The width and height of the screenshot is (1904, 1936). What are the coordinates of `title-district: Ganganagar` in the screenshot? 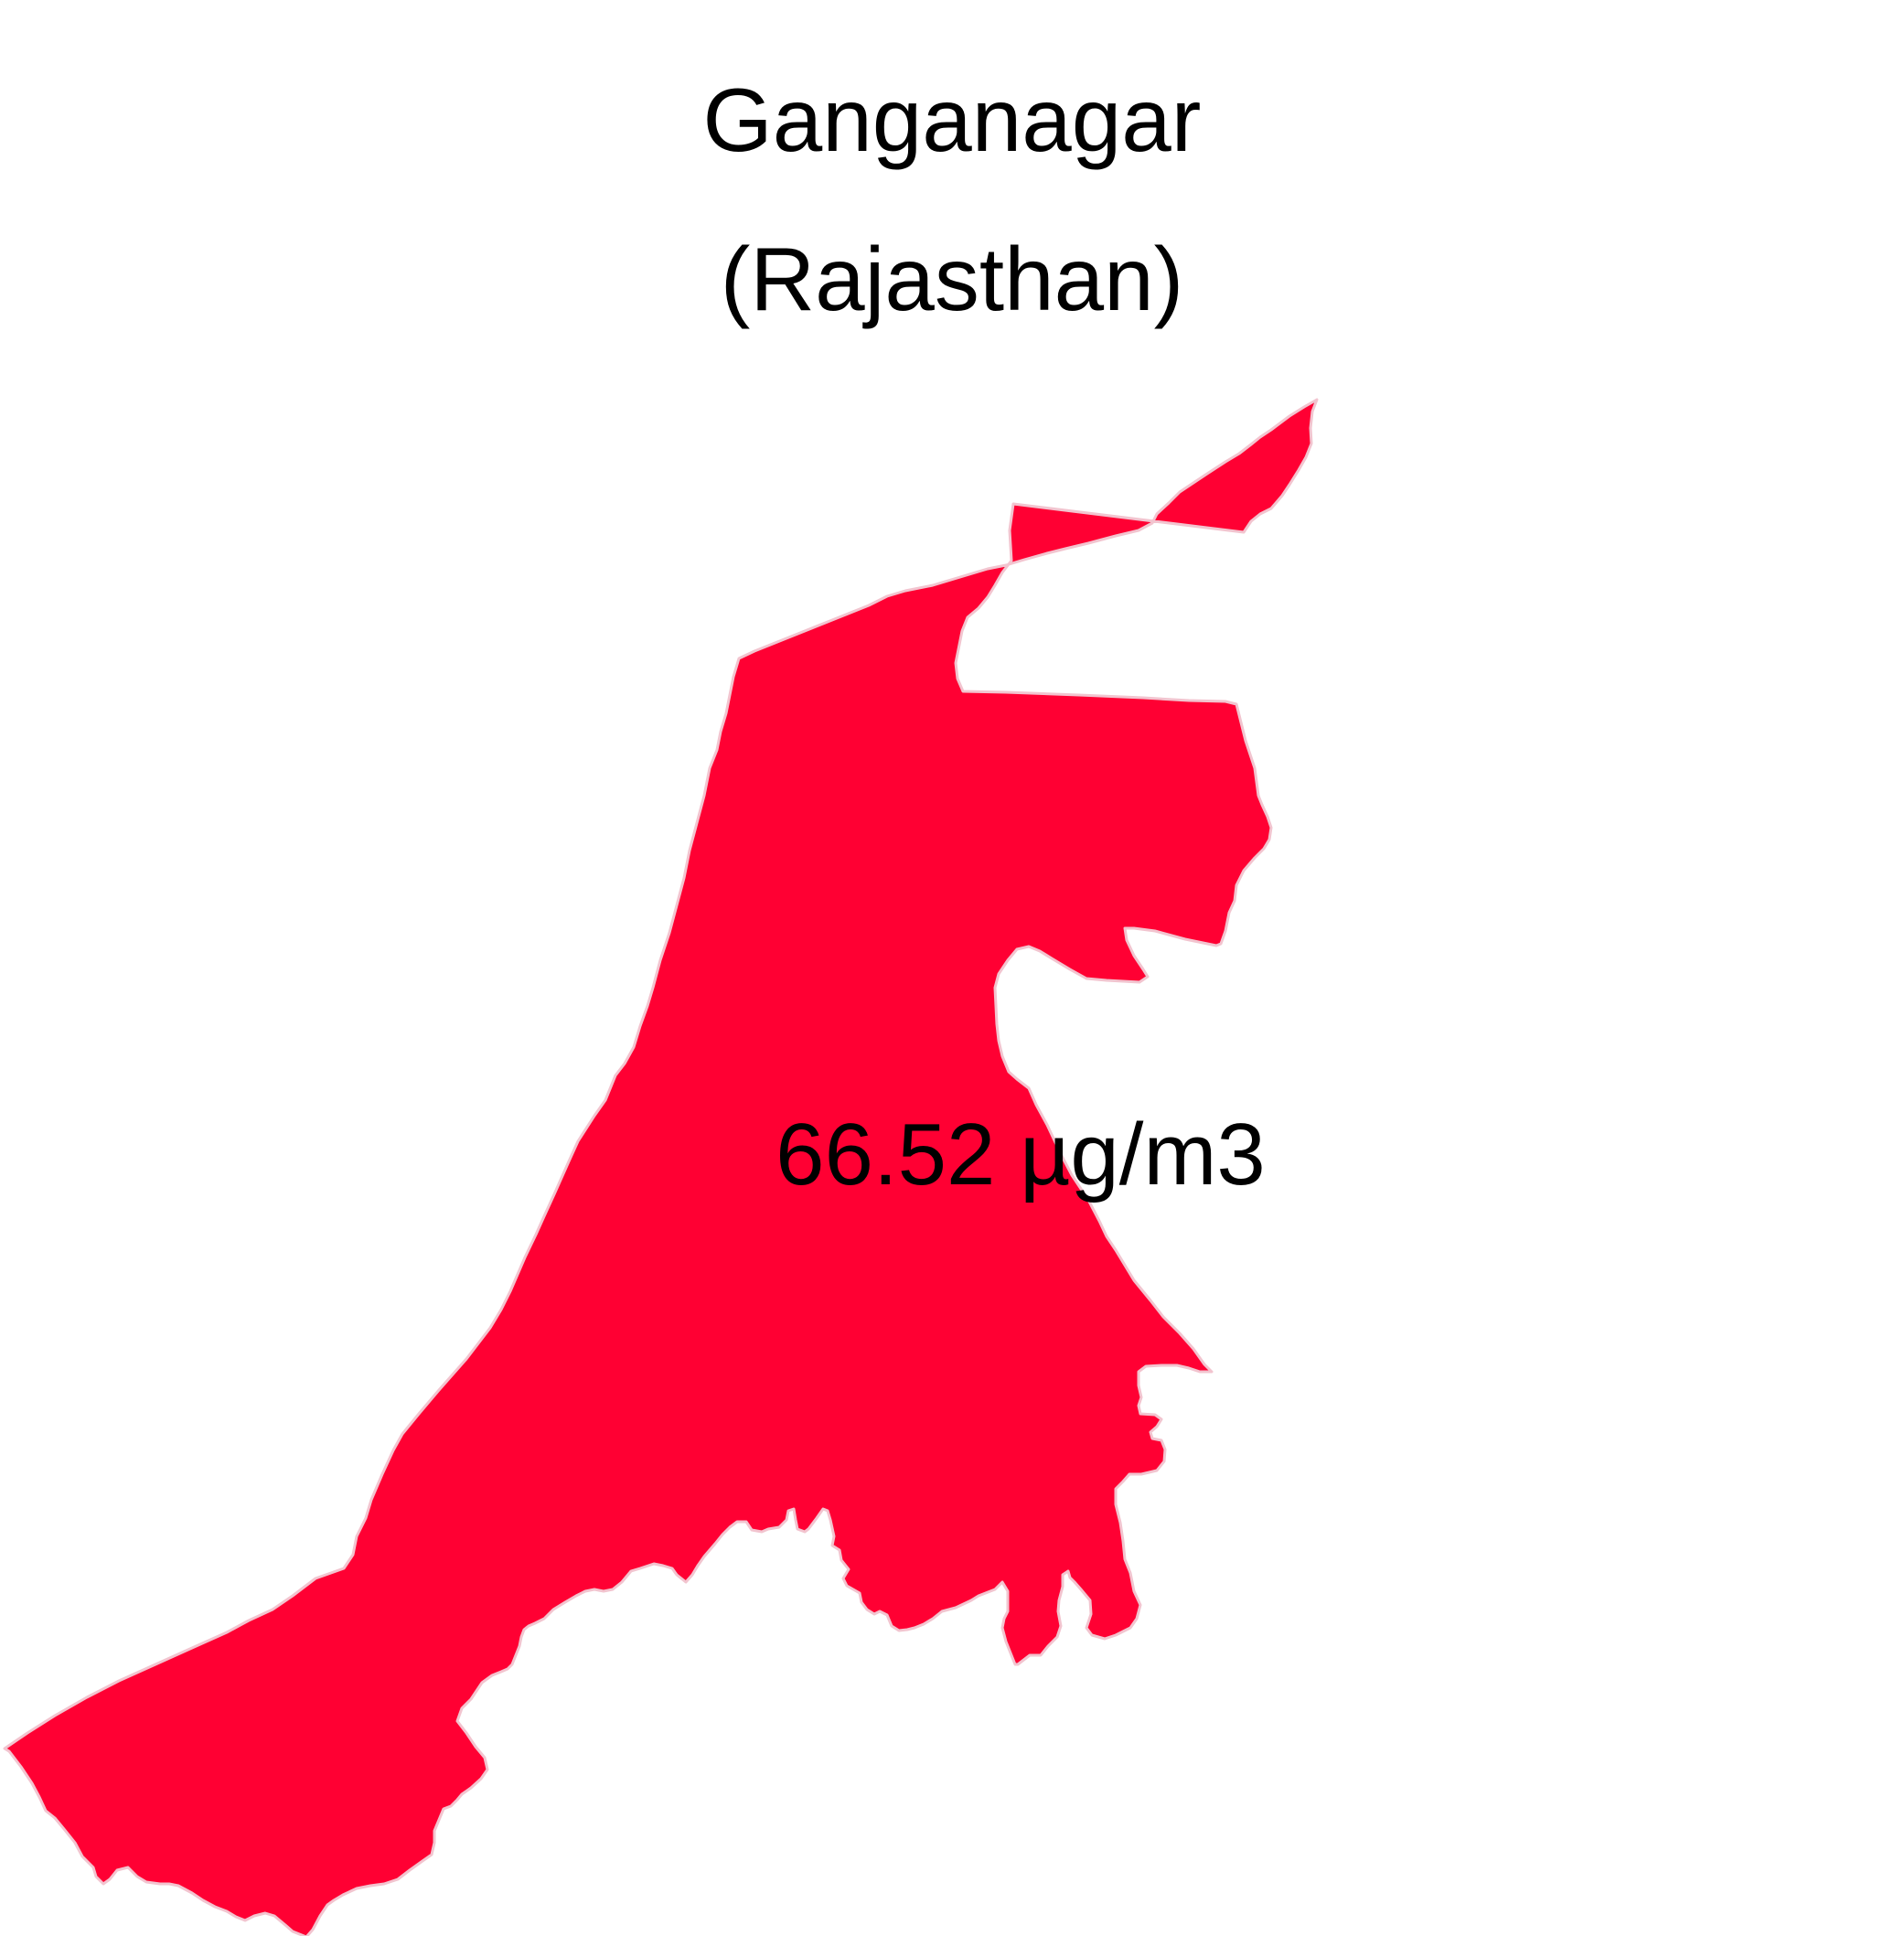 It's located at (952, 120).